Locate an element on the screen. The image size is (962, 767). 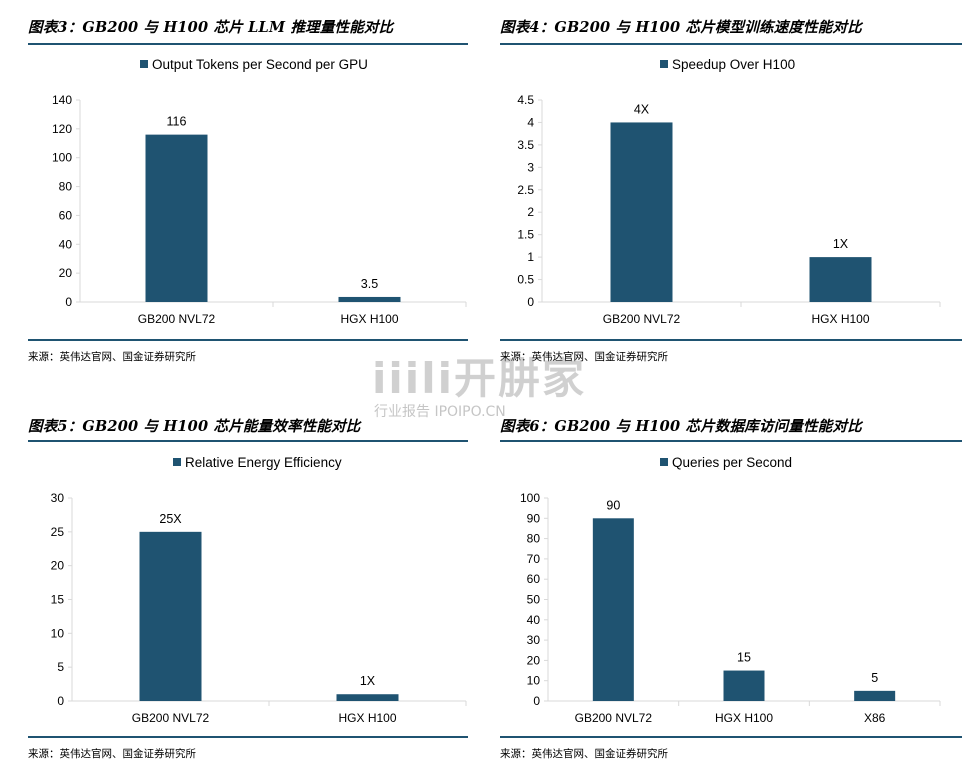
y-tick-label: 2 is located at coordinates (530, 212).